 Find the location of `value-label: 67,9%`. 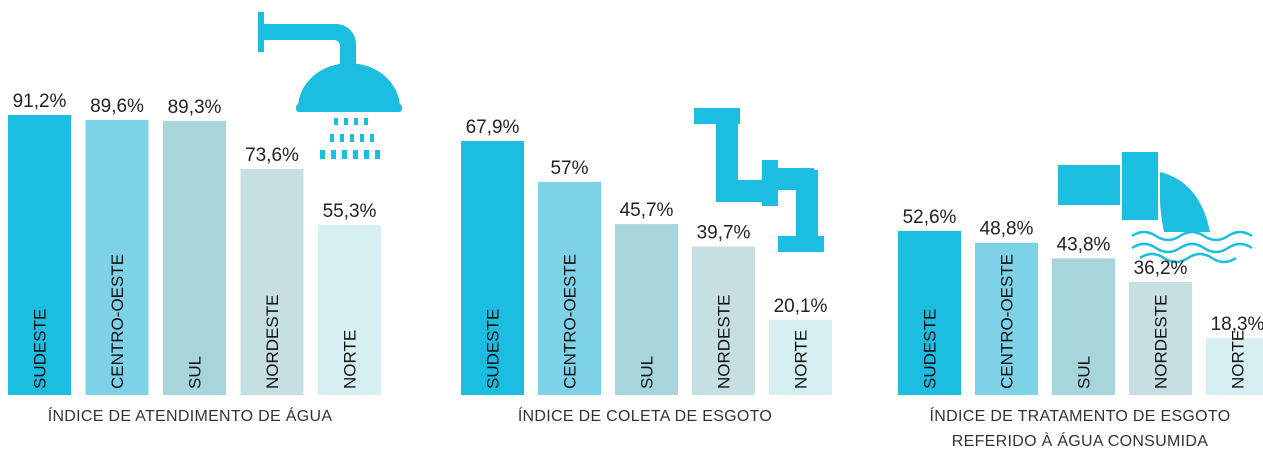

value-label: 67,9% is located at coordinates (493, 127).